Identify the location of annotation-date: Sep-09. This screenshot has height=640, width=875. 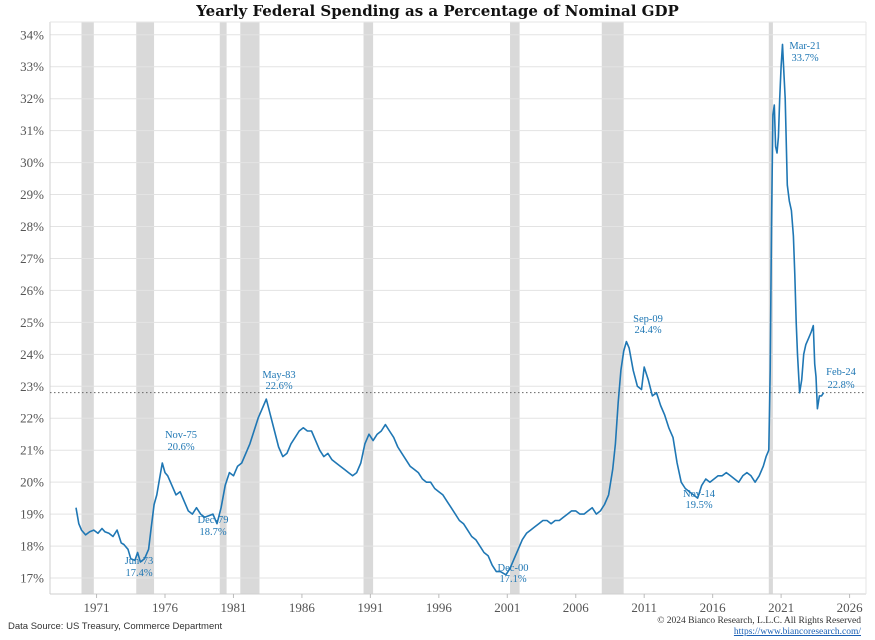
(648, 319).